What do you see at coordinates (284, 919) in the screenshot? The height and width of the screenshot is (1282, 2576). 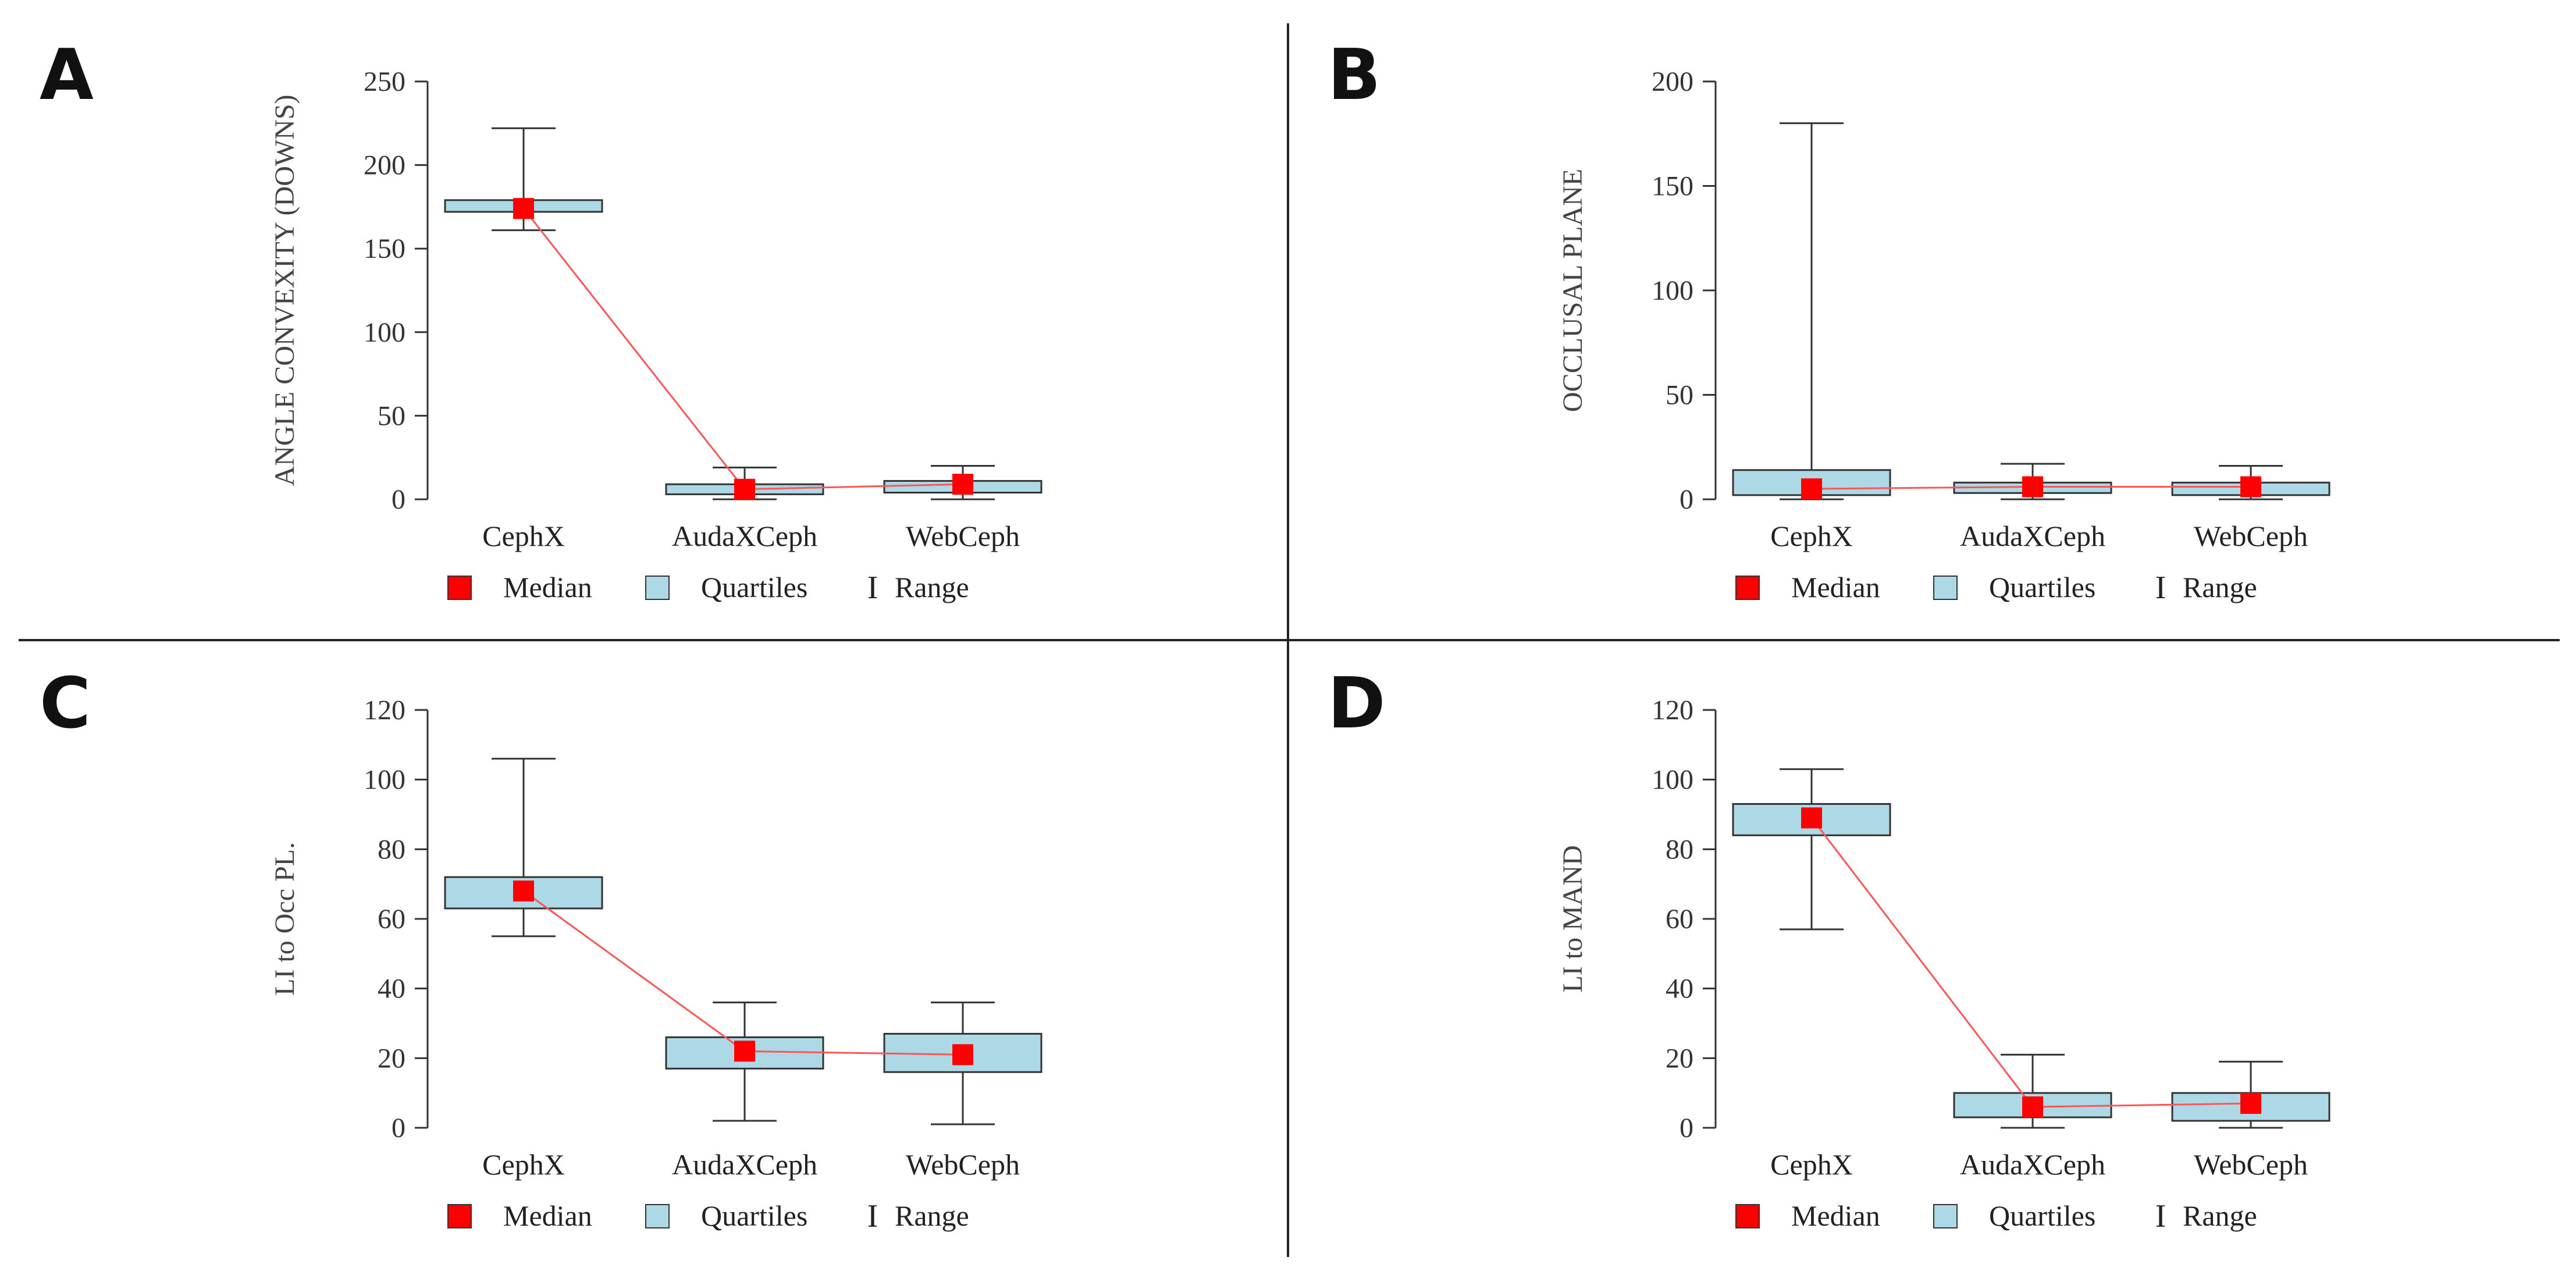 I see `y-axis-title: LI to Occ PL.` at bounding box center [284, 919].